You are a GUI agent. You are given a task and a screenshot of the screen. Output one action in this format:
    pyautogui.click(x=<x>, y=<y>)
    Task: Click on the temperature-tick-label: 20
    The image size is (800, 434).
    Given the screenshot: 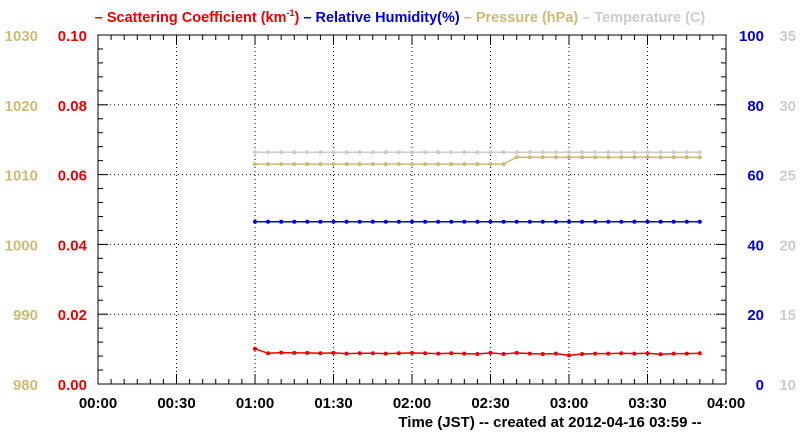 What is the action you would take?
    pyautogui.click(x=787, y=245)
    